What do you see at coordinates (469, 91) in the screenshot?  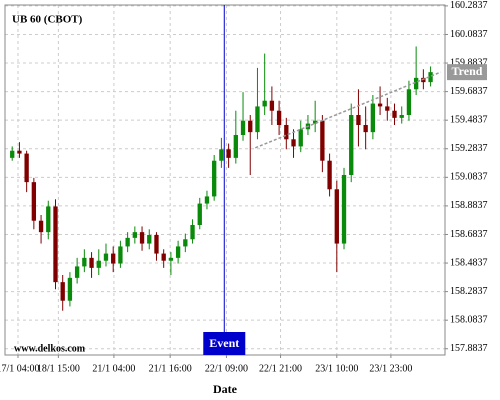 I see `y-tick-label: 159.6837` at bounding box center [469, 91].